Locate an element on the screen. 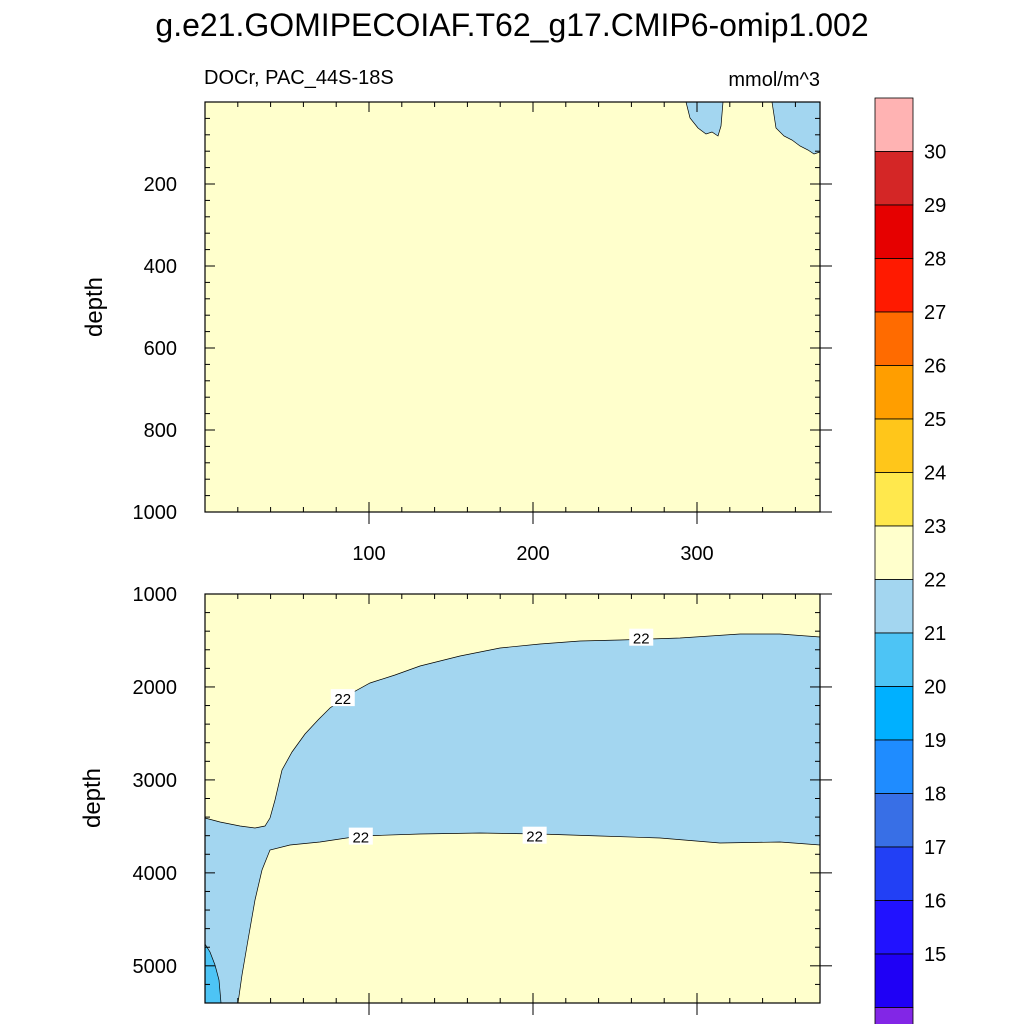  colorbar-label: 16 is located at coordinates (935, 902).